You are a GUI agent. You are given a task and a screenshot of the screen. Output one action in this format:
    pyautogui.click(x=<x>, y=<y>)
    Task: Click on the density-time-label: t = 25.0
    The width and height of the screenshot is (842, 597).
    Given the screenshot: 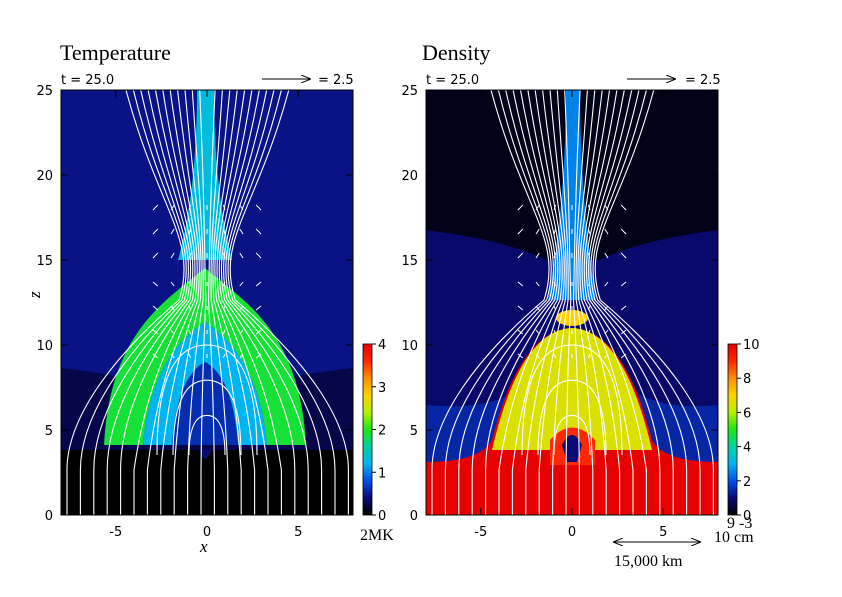 What is the action you would take?
    pyautogui.click(x=452, y=80)
    